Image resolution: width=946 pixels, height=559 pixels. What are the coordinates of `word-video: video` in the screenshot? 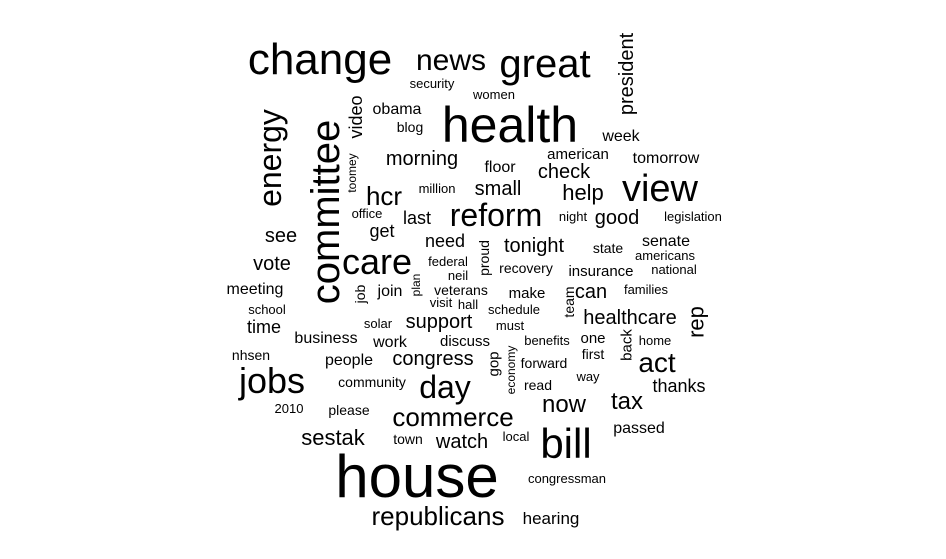 It's located at (356, 116).